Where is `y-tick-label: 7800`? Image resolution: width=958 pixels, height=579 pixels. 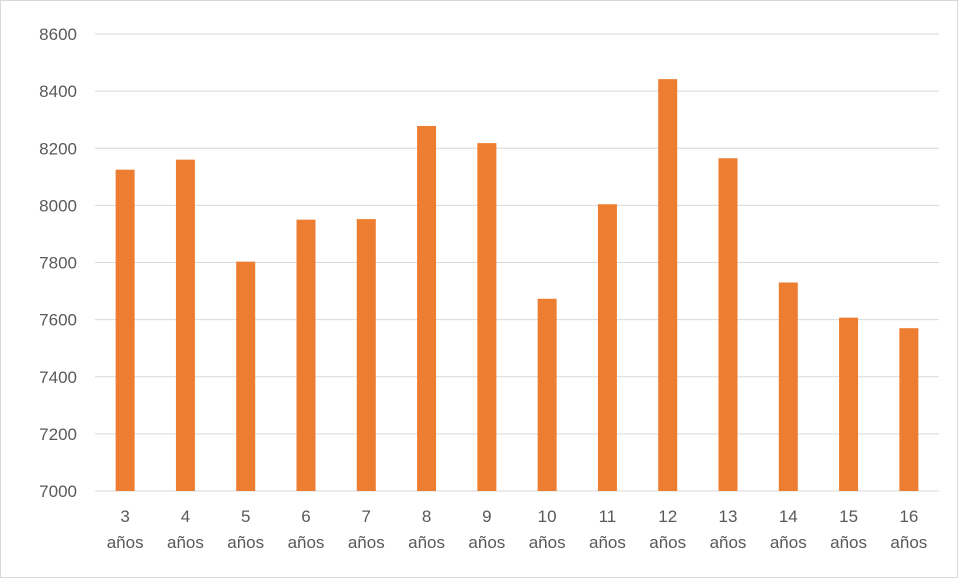 y-tick-label: 7800 is located at coordinates (58, 263).